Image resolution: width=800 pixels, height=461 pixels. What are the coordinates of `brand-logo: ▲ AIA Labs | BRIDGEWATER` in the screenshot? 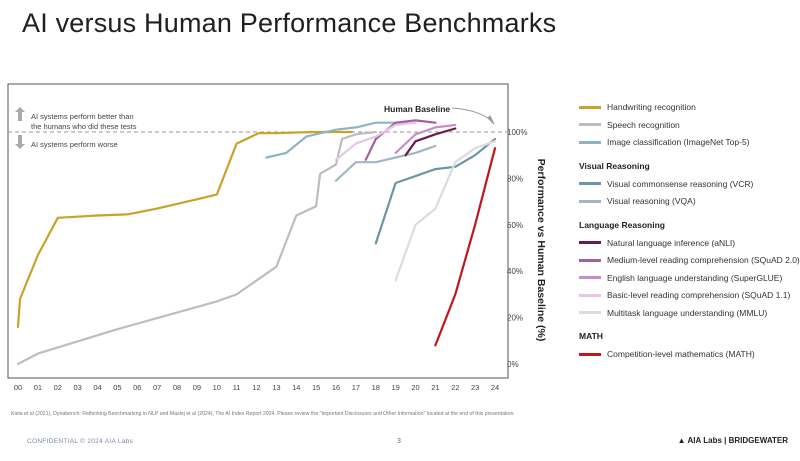 It's located at (733, 440).